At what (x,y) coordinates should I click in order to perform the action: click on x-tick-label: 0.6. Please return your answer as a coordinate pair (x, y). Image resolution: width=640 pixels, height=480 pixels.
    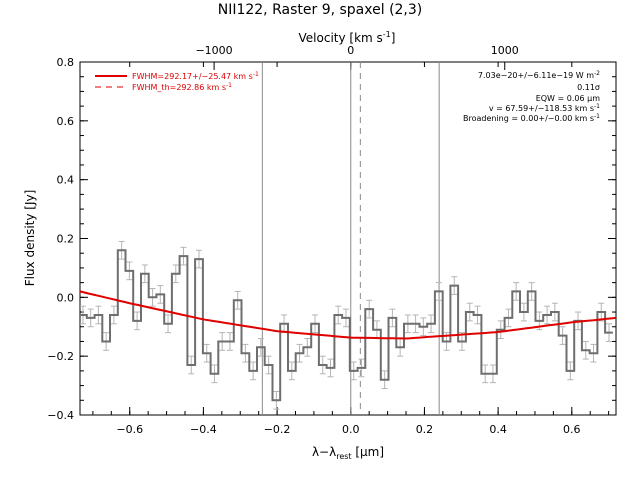
    Looking at the image, I should click on (572, 429).